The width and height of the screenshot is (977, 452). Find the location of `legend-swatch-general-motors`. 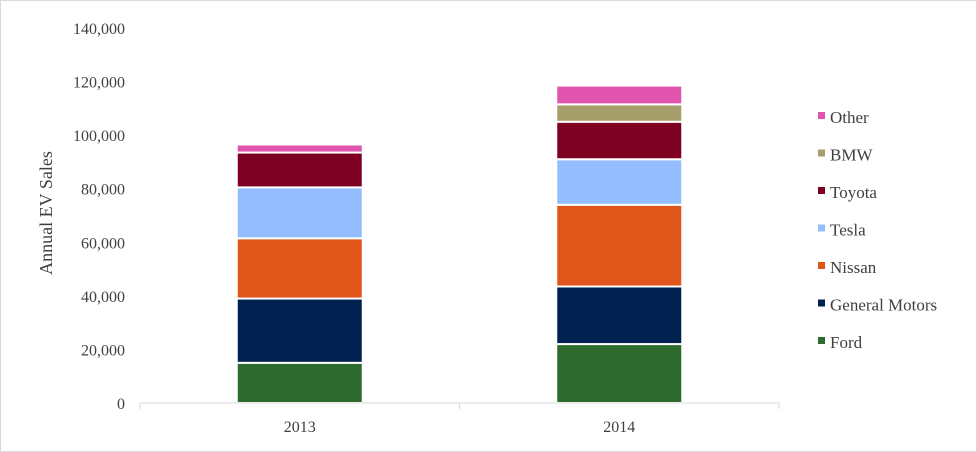

legend-swatch-general-motors is located at coordinates (821, 303).